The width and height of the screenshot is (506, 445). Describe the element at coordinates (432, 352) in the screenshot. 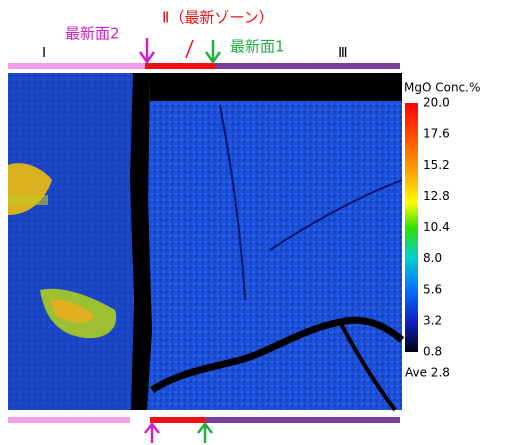

I see `colorbar-label: 0.8` at that location.